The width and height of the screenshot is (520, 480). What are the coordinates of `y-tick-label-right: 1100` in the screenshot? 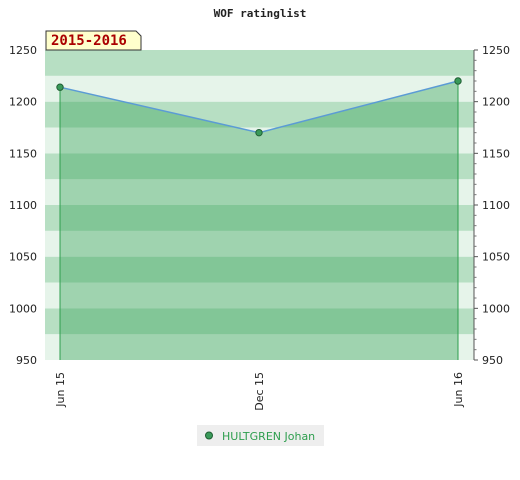 It's located at (496, 205).